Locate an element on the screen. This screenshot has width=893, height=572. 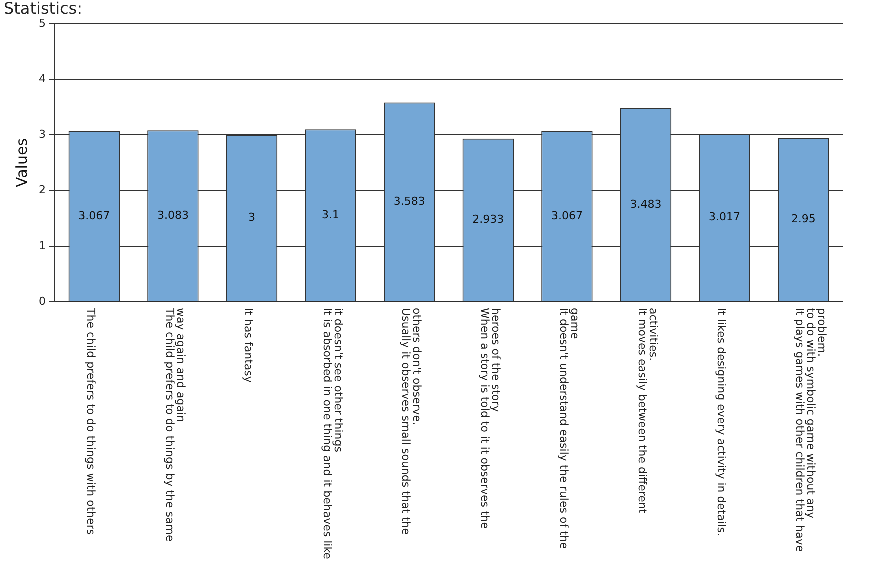
data-label: 3 is located at coordinates (252, 217).